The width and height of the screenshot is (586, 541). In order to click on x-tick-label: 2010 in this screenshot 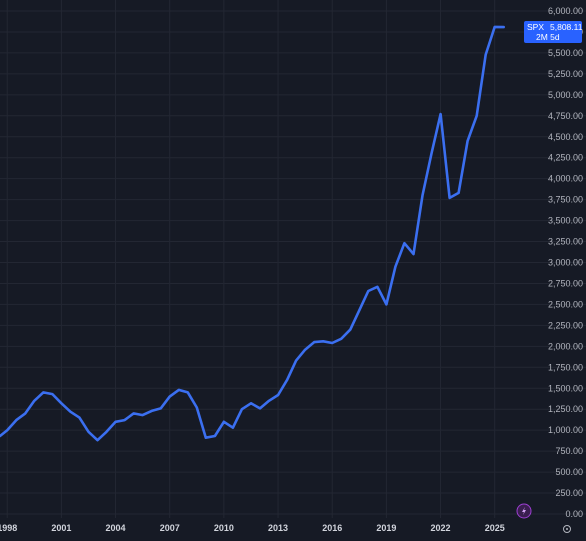, I will do `click(224, 528)`.